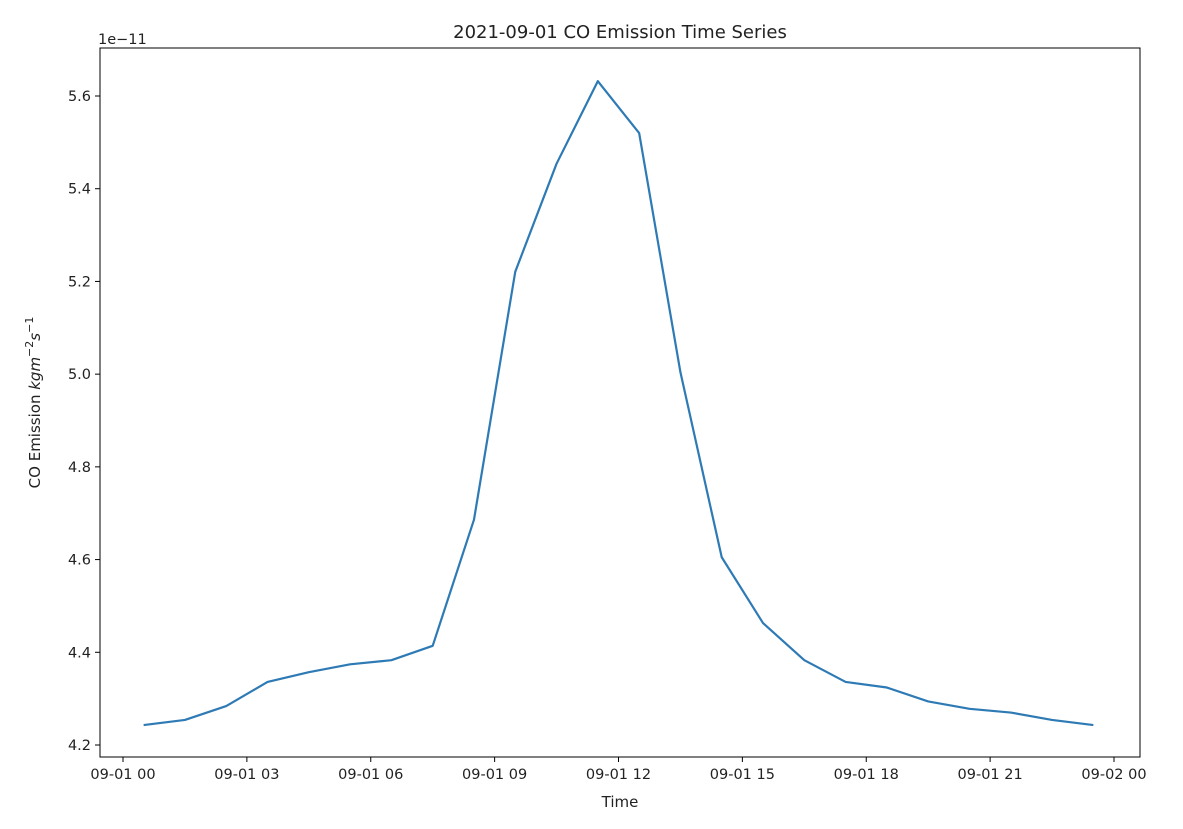 This screenshot has height=829, width=1183. Describe the element at coordinates (29, 325) in the screenshot. I see `y-axis-label-unit-exp2: −1` at that location.